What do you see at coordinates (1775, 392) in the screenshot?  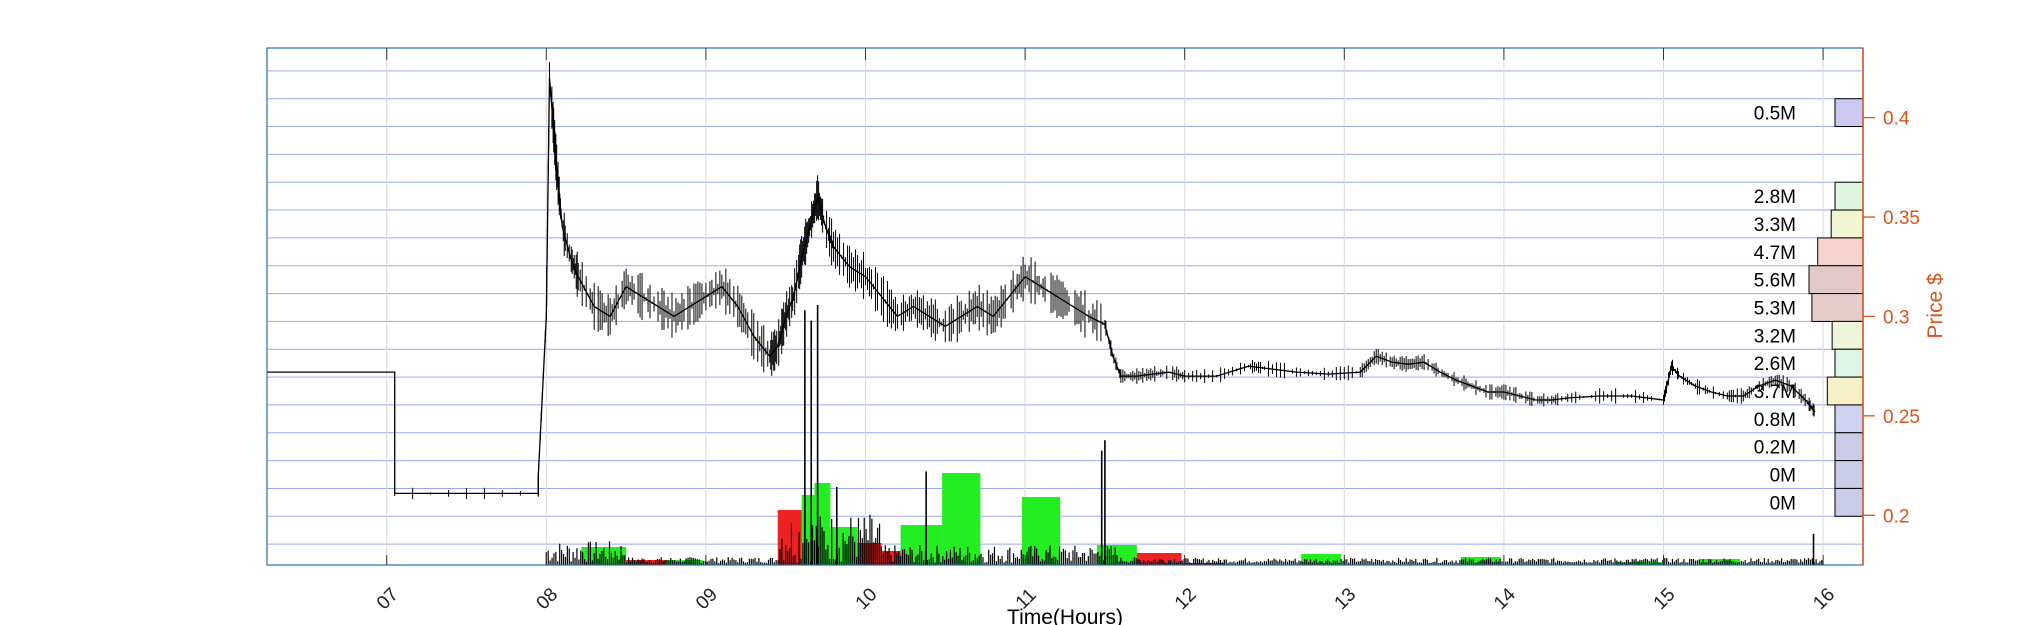 I see `volume-profile-label: 3.7M` at bounding box center [1775, 392].